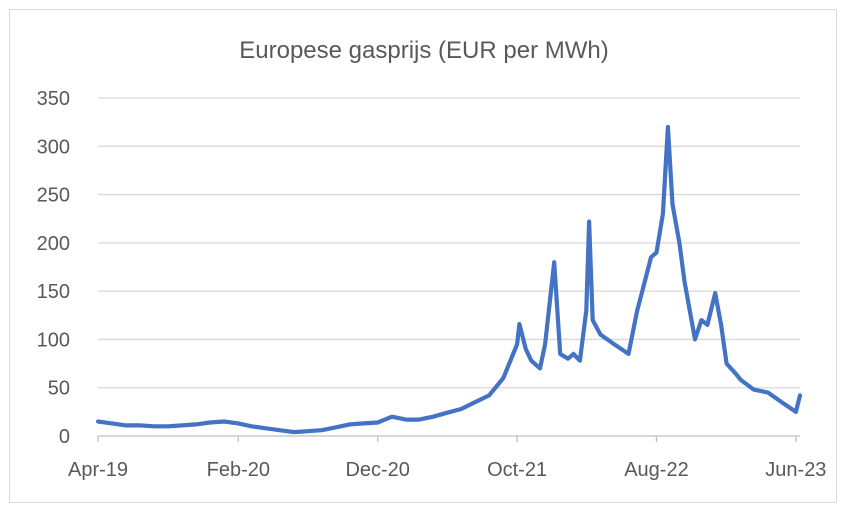 This screenshot has width=858, height=515. What do you see at coordinates (377, 470) in the screenshot?
I see `x-tick-label: Dec-20` at bounding box center [377, 470].